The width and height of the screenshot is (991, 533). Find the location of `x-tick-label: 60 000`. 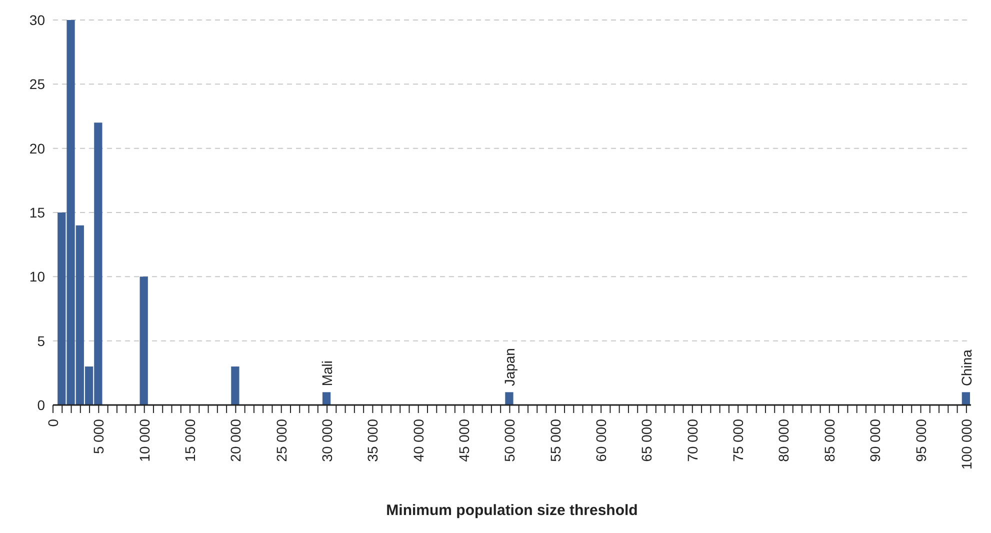

x-tick-label: 60 000 is located at coordinates (601, 440).